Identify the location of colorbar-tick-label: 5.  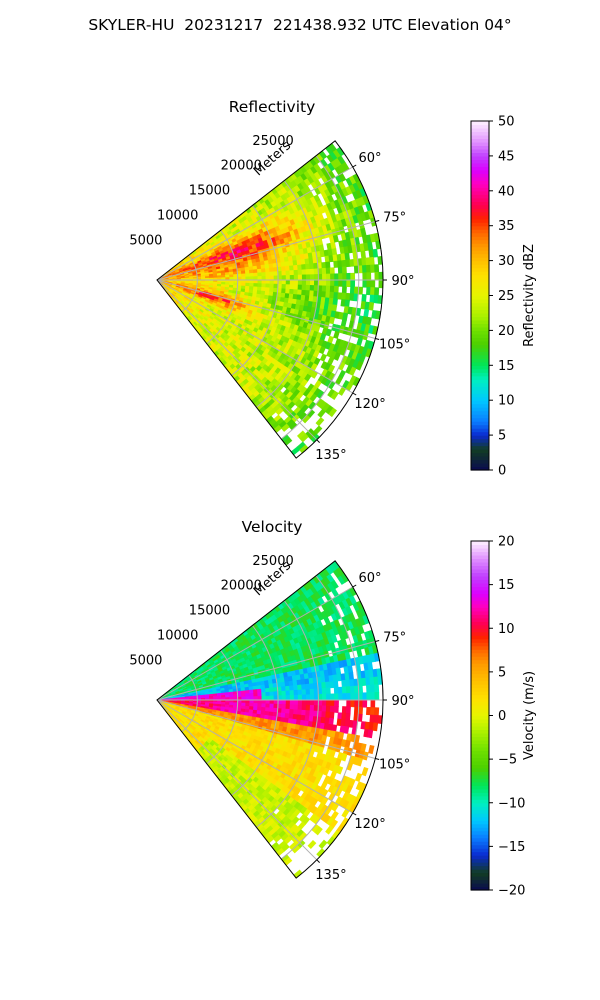
(502, 436).